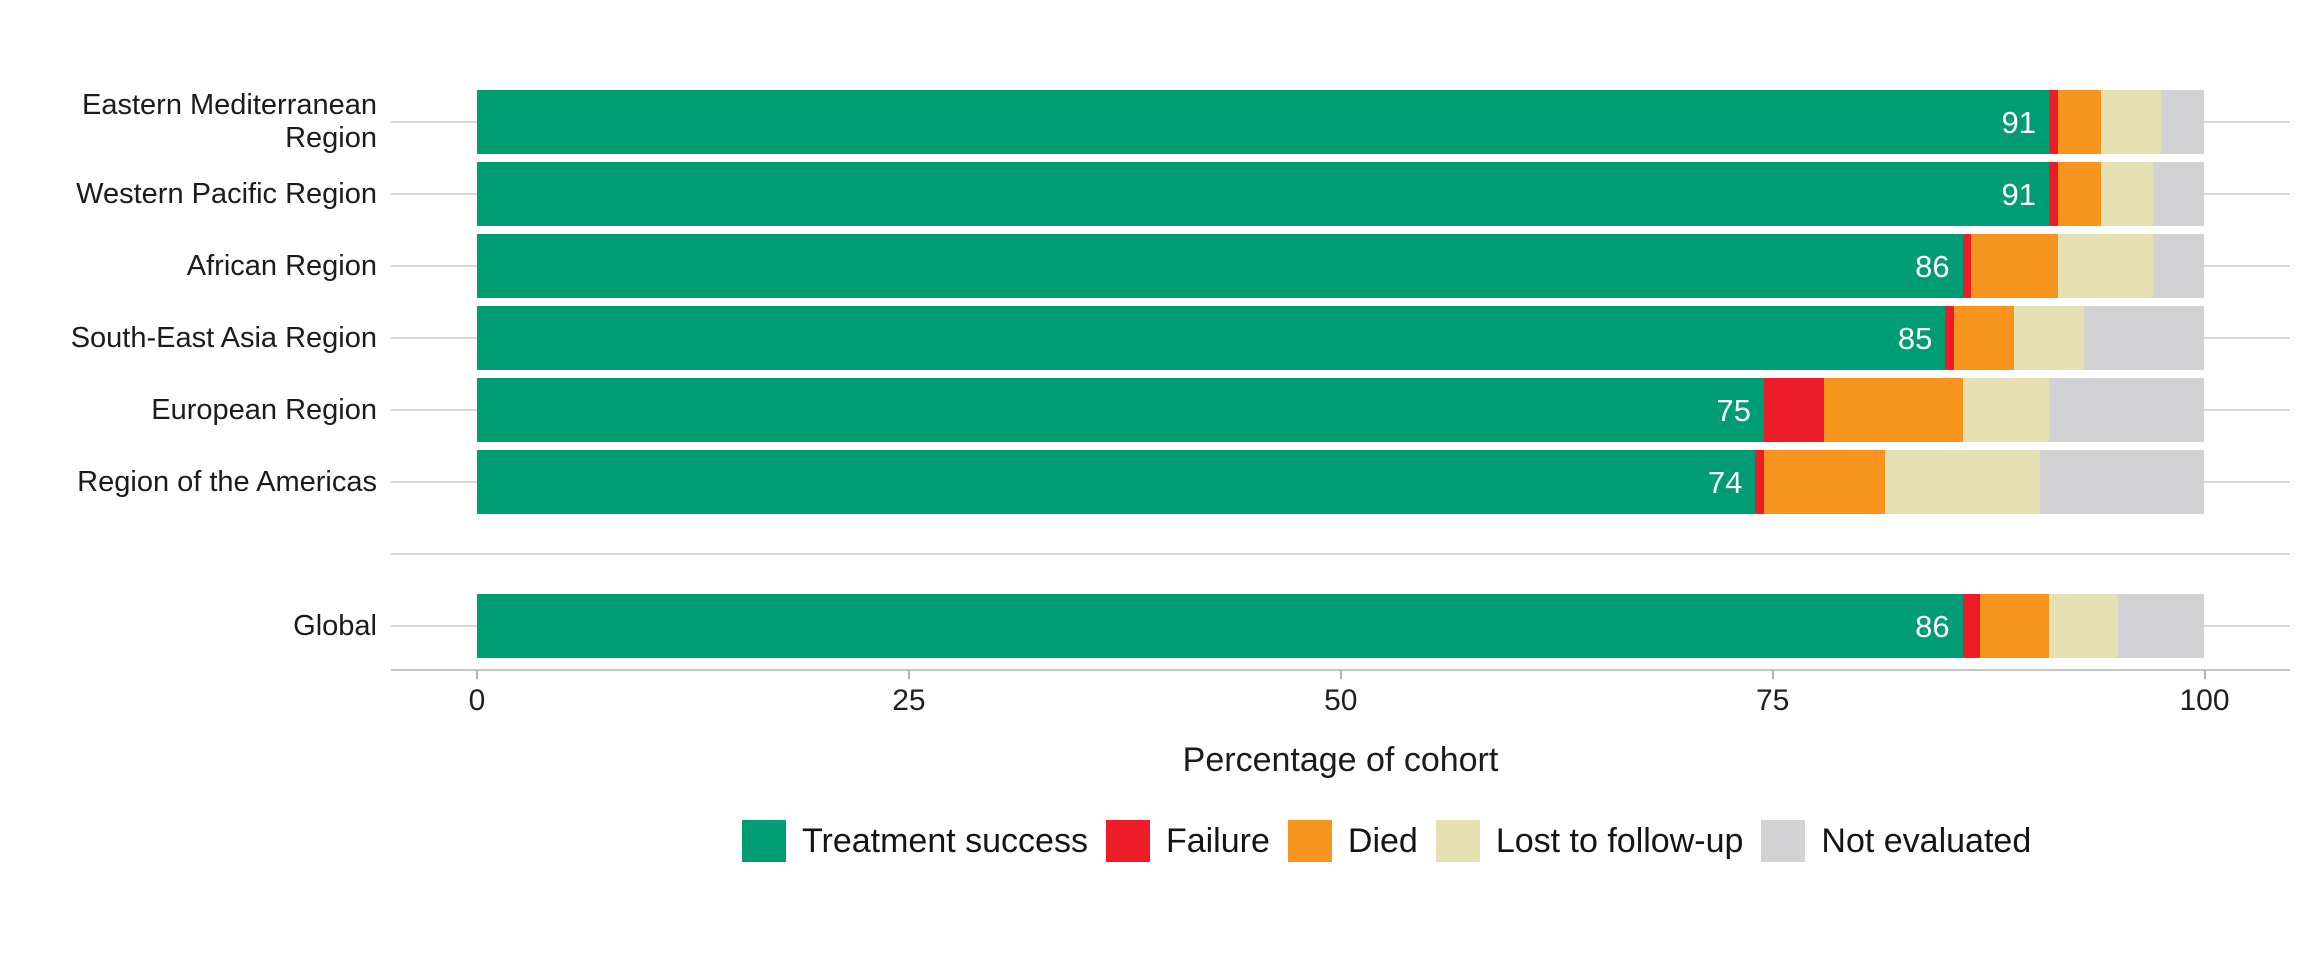 The width and height of the screenshot is (2304, 960). I want to click on legend-swatch-lost-to-follow-up, so click(1457, 841).